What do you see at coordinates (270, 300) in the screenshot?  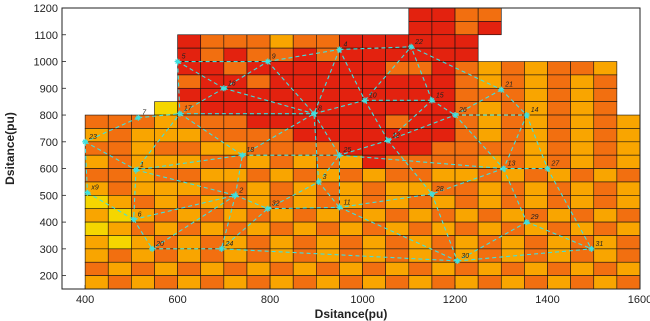 I see `x-tick-label: 800` at bounding box center [270, 300].